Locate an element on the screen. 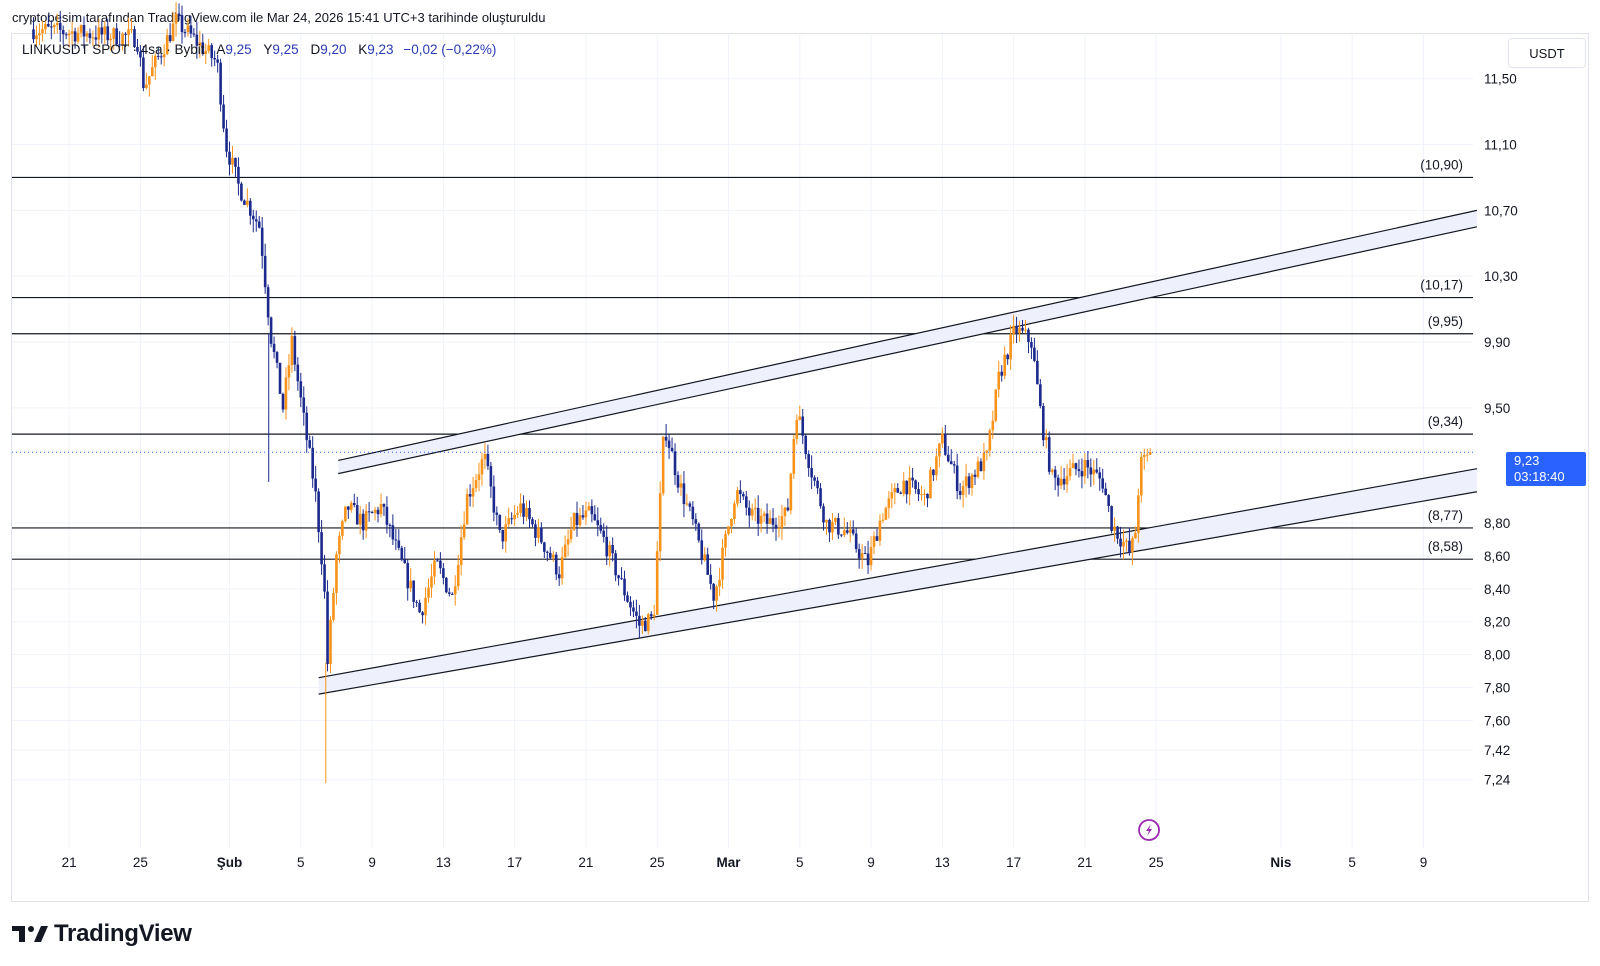  y-tick-label: 10,30 is located at coordinates (1501, 276).